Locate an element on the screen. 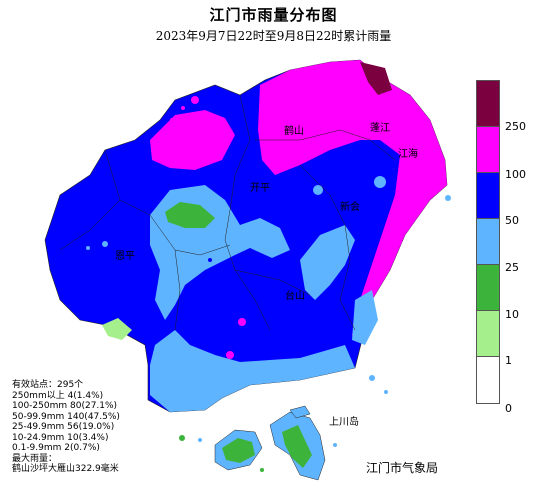  place-label-taishan: 台山 is located at coordinates (295, 296).